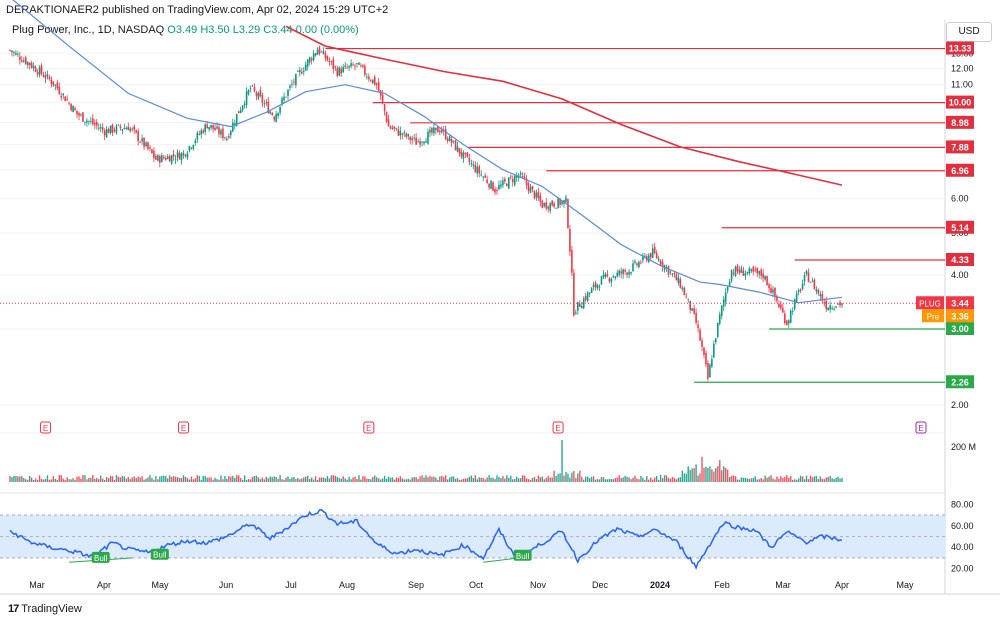 This screenshot has width=1000, height=622. What do you see at coordinates (13, 609) in the screenshot?
I see `tradingview-logo: 17` at bounding box center [13, 609].